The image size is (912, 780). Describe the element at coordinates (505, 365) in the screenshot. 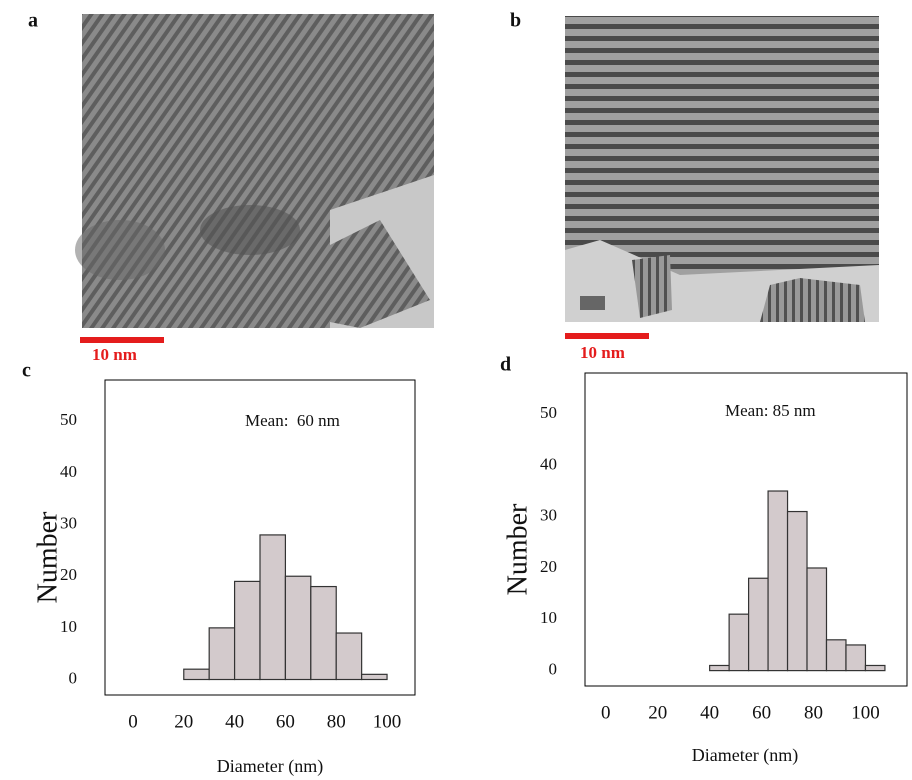

I see `panel-label: d` at that location.